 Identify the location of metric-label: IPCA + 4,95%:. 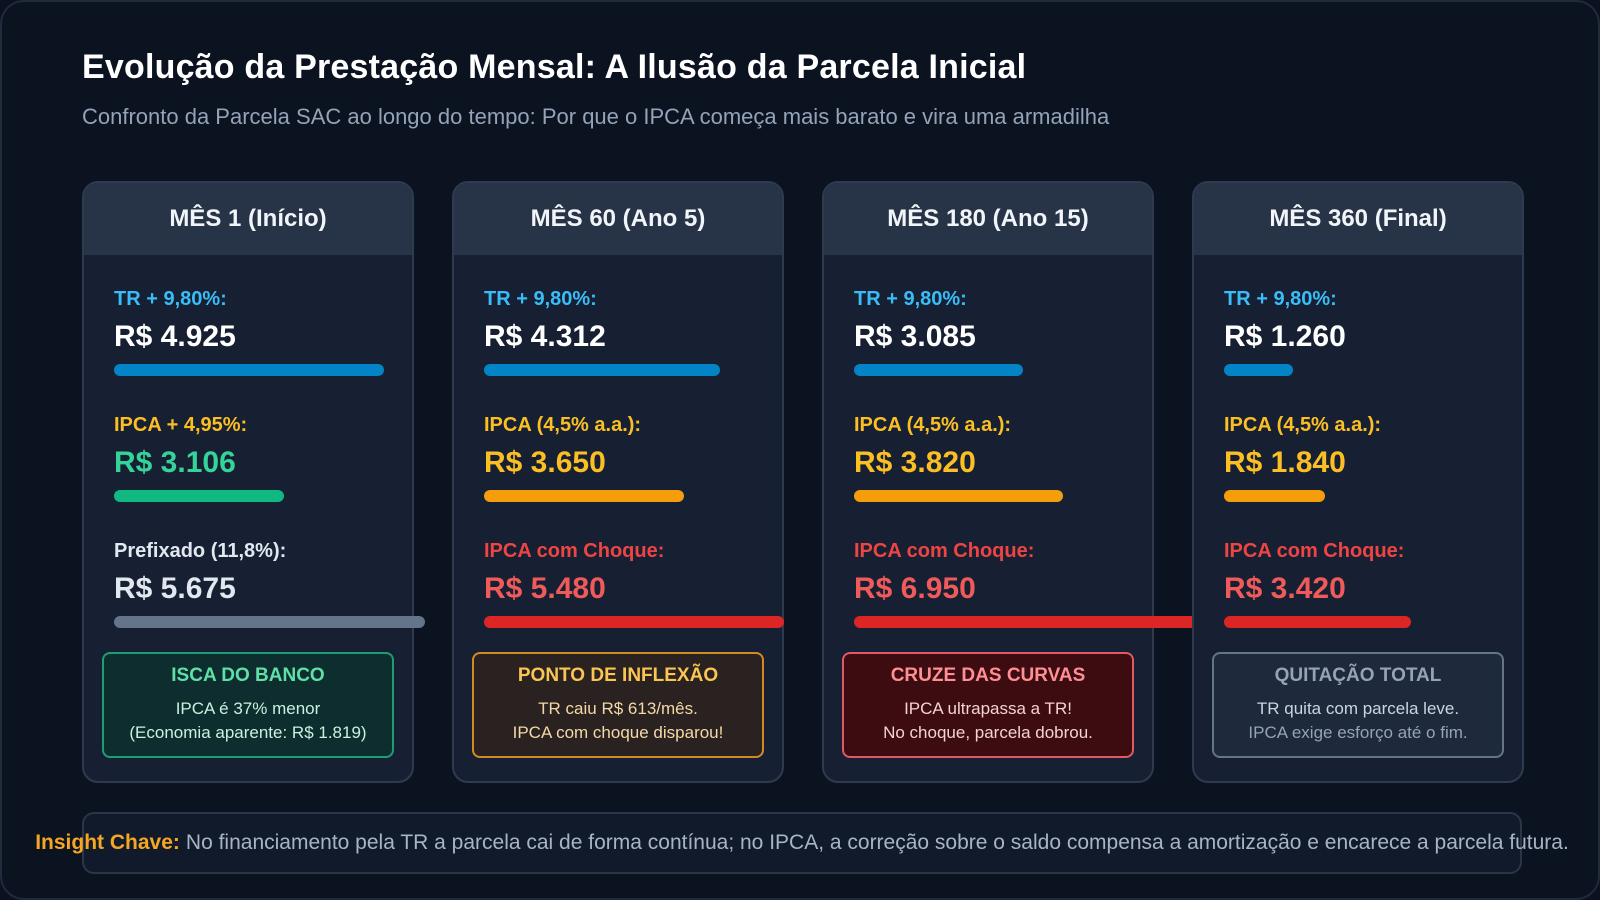
(181, 425).